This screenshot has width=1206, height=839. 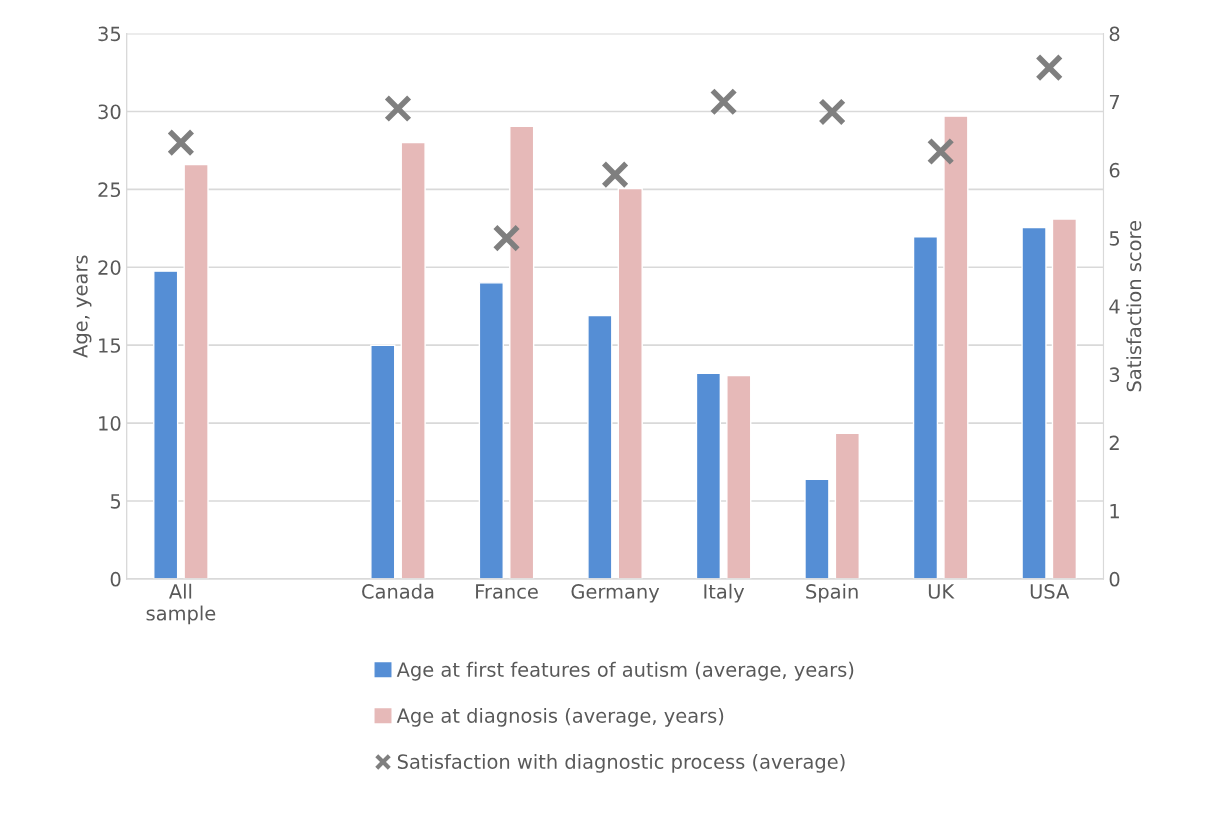 I want to click on x-tick-label: All sample, so click(x=181, y=604).